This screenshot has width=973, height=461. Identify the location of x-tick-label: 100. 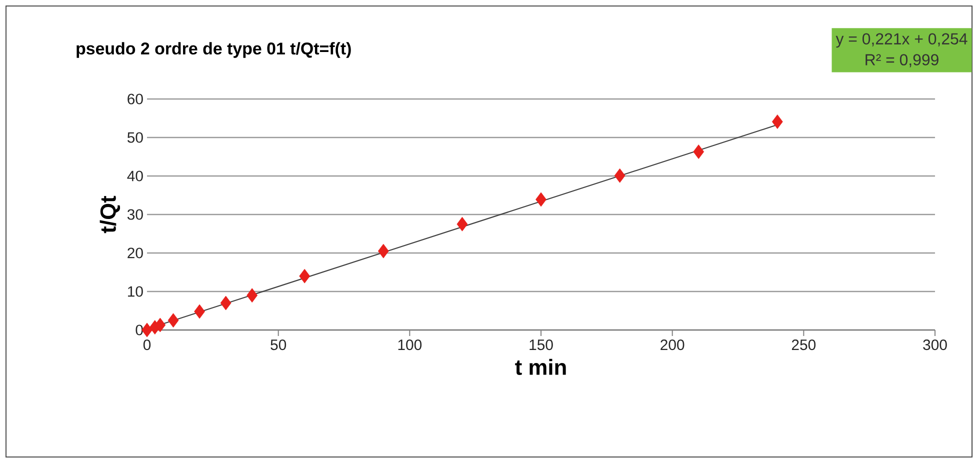
(410, 345).